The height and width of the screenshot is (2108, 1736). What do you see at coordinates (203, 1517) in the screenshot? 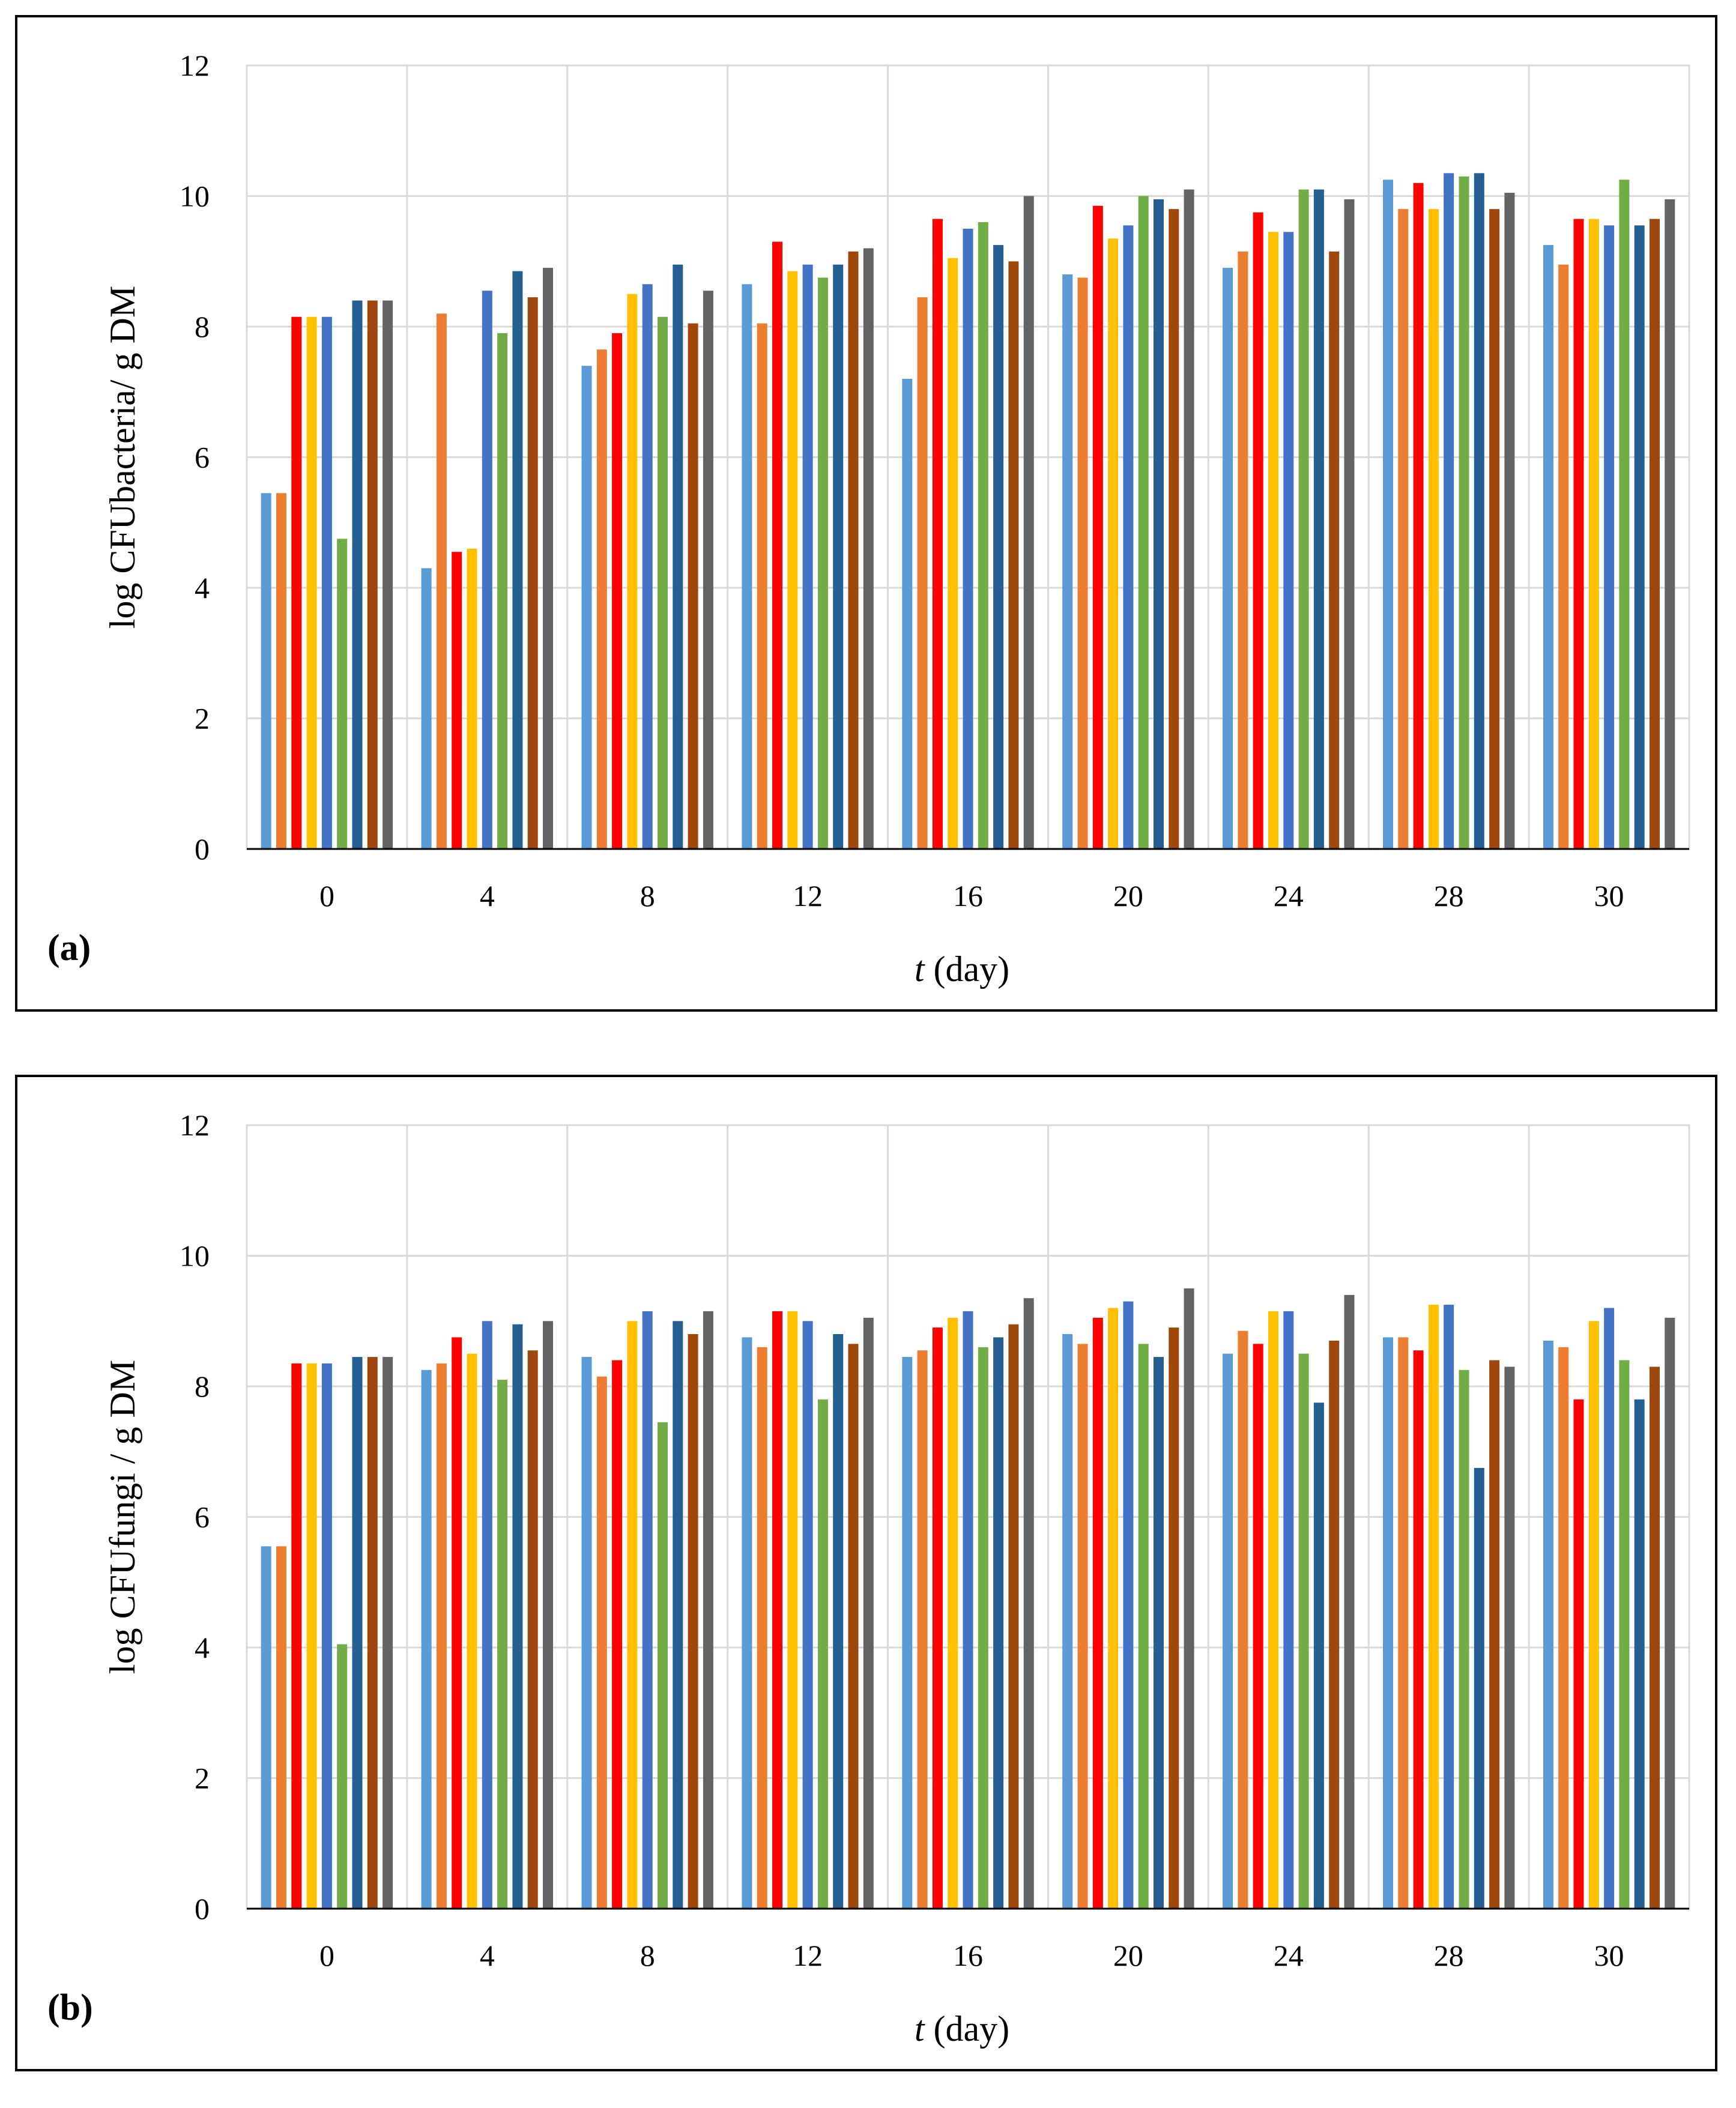
I see `chartb-y-tick-label: 6` at bounding box center [203, 1517].